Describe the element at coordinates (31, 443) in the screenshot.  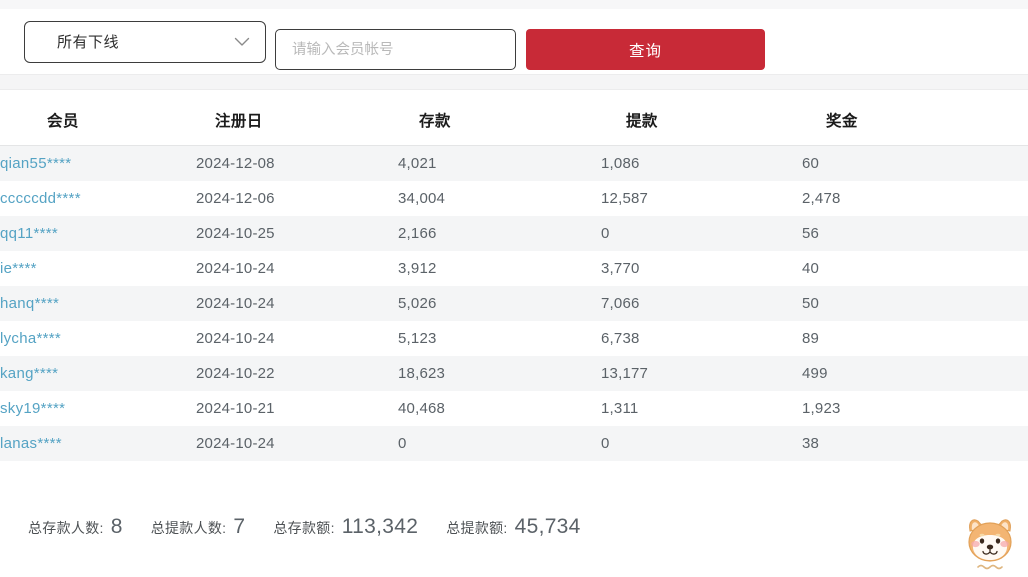
I see `member-link: lanas****` at that location.